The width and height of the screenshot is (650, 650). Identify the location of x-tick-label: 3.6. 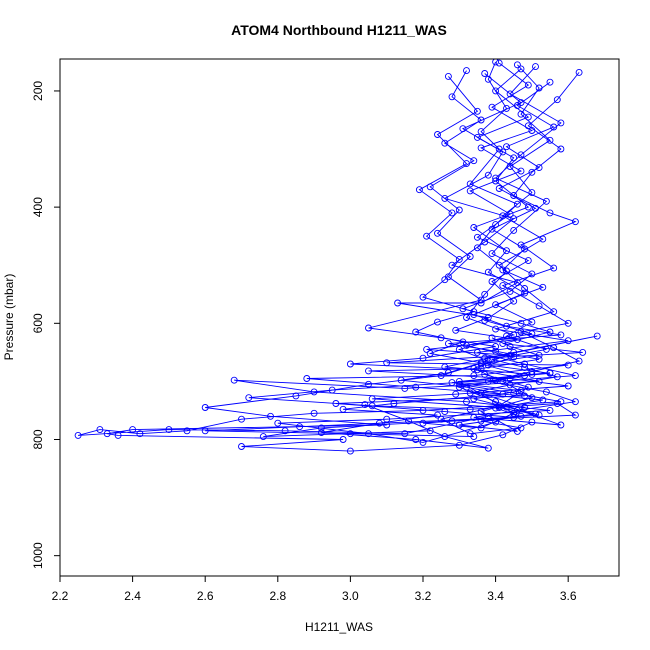
(568, 596).